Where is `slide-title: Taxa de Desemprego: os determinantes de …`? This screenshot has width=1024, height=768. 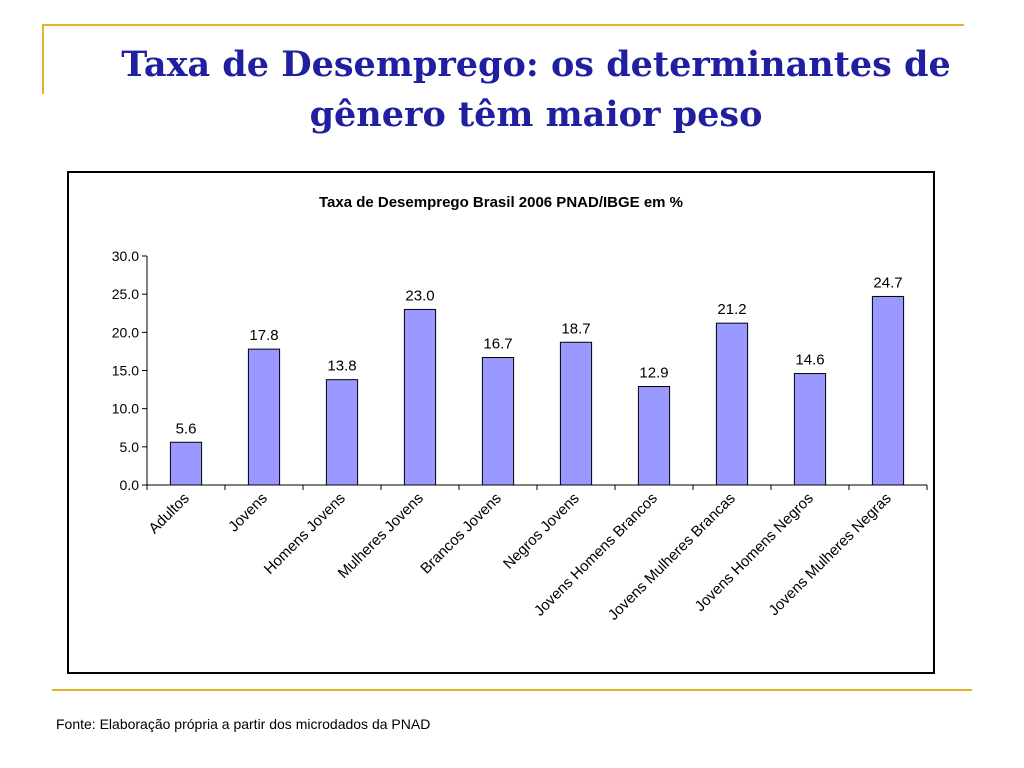 slide-title: Taxa de Desemprego: os determinantes de … is located at coordinates (536, 90).